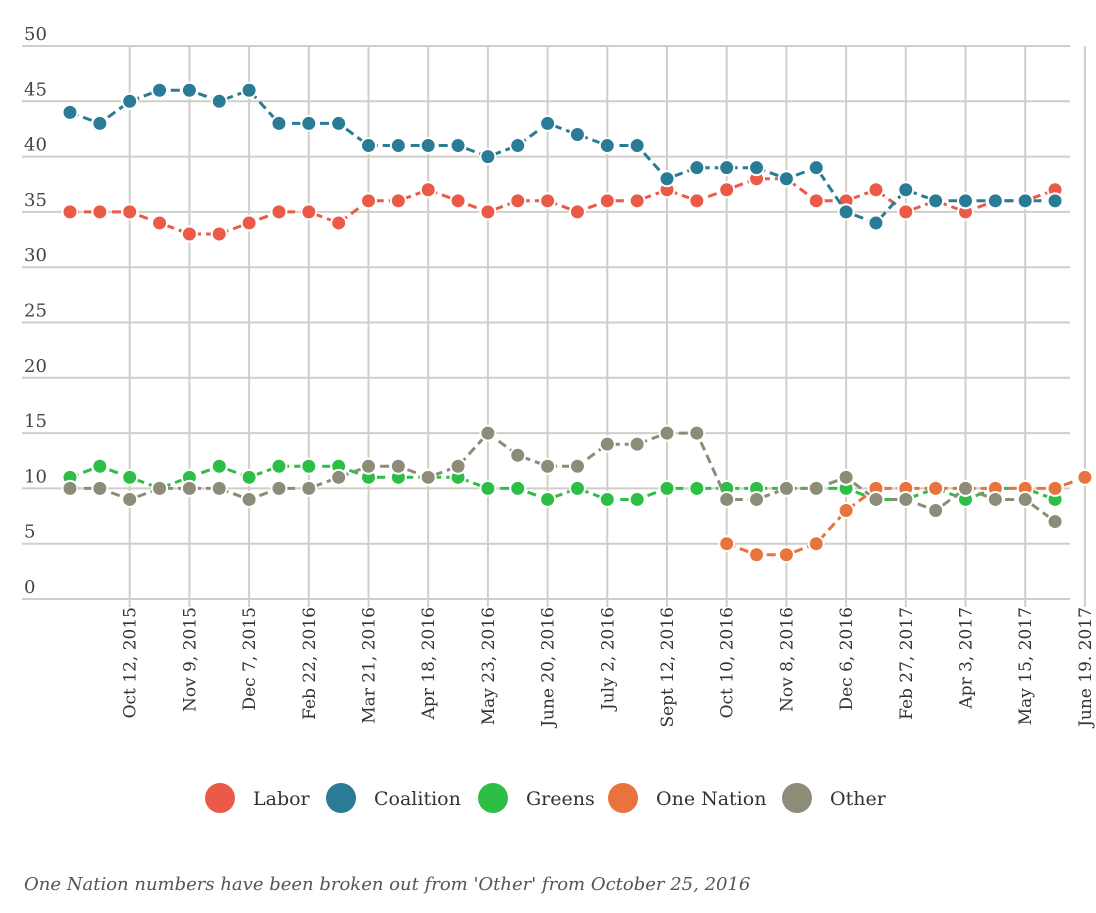 This screenshot has height=913, width=1096. Describe the element at coordinates (608, 659) in the screenshot. I see `x-tick-label: July 2, 2016` at that location.